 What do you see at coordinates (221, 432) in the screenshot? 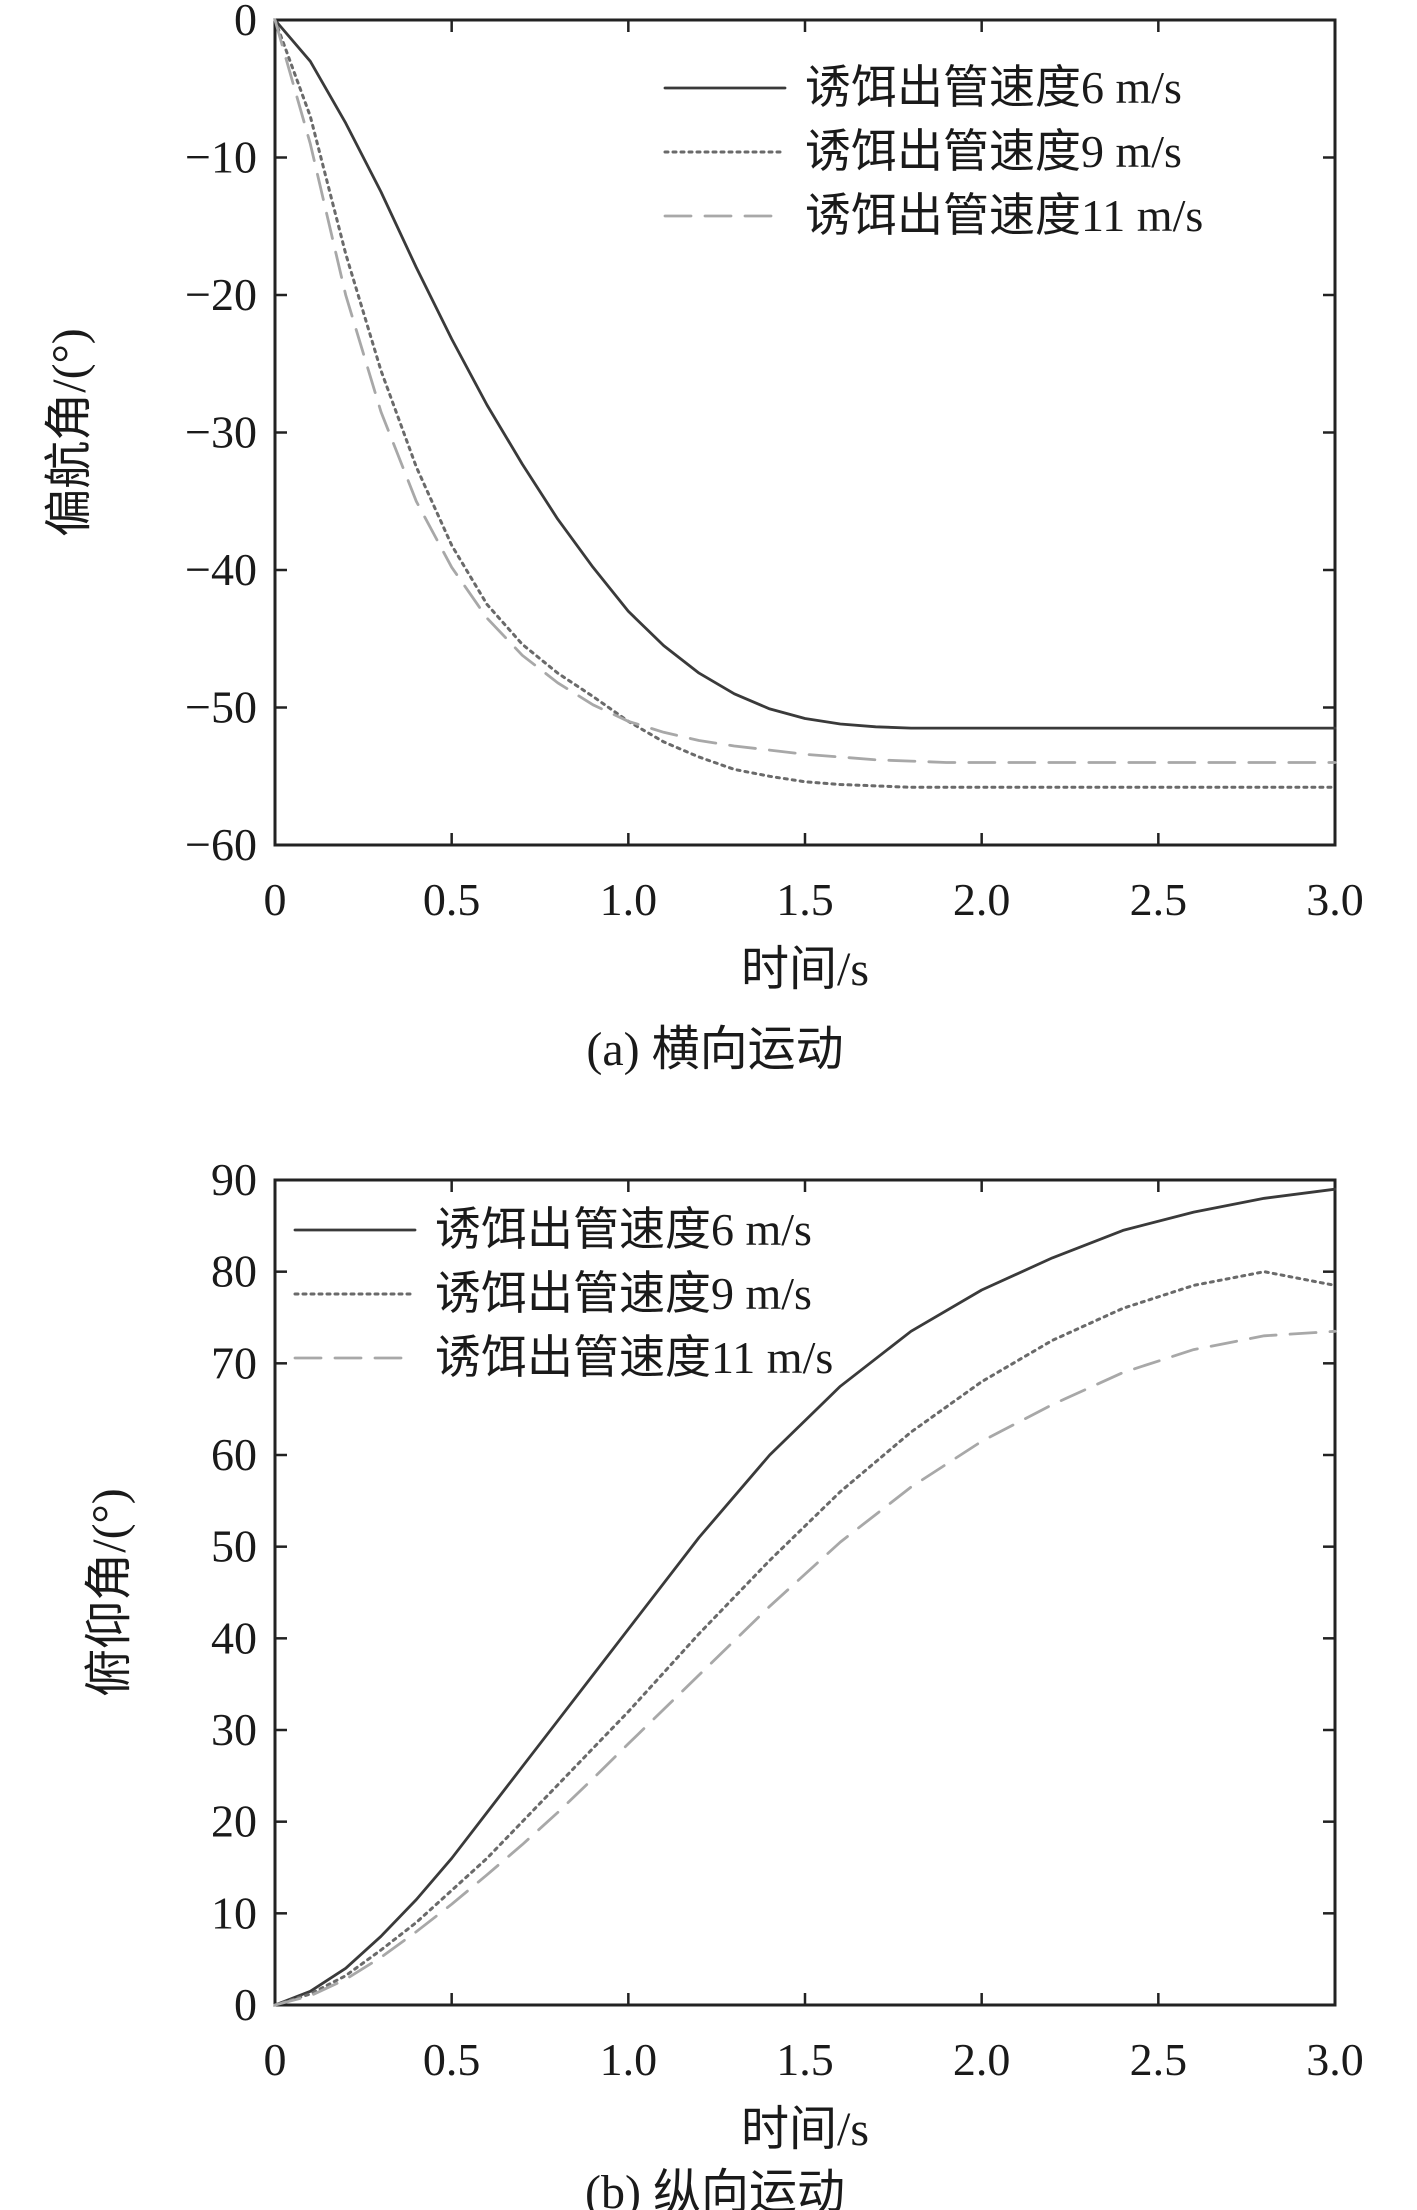
I see `y-tick-label: −30` at bounding box center [221, 432].